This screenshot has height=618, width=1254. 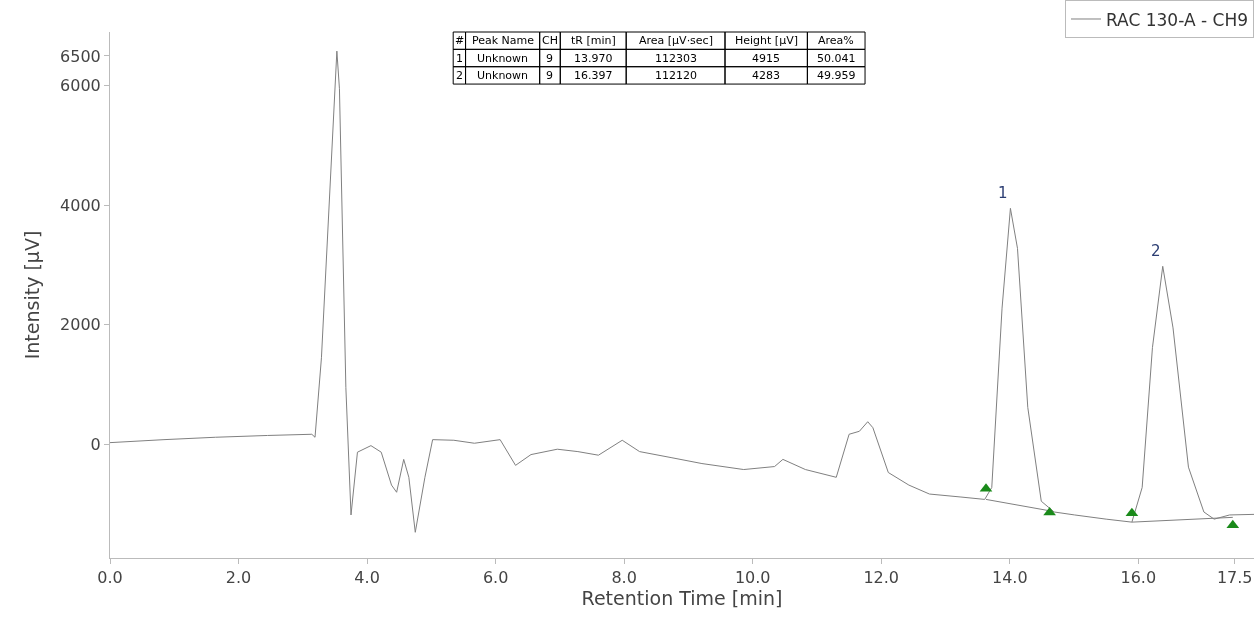 I want to click on x-tick-label: 10.0, so click(x=752, y=578).